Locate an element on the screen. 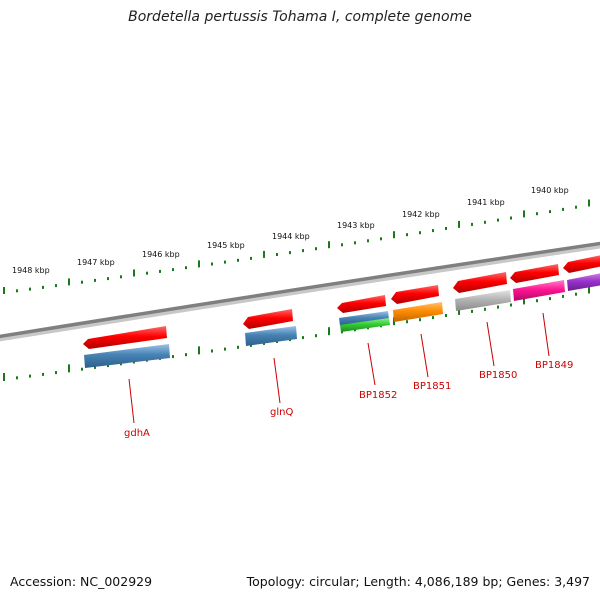  scale-label: 1948 kbp is located at coordinates (31, 270).